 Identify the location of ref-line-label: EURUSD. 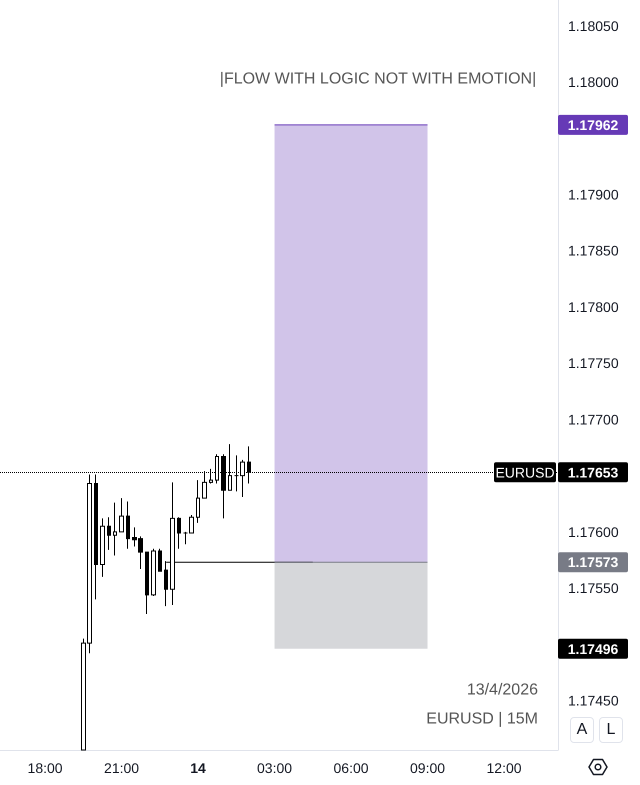
(525, 472).